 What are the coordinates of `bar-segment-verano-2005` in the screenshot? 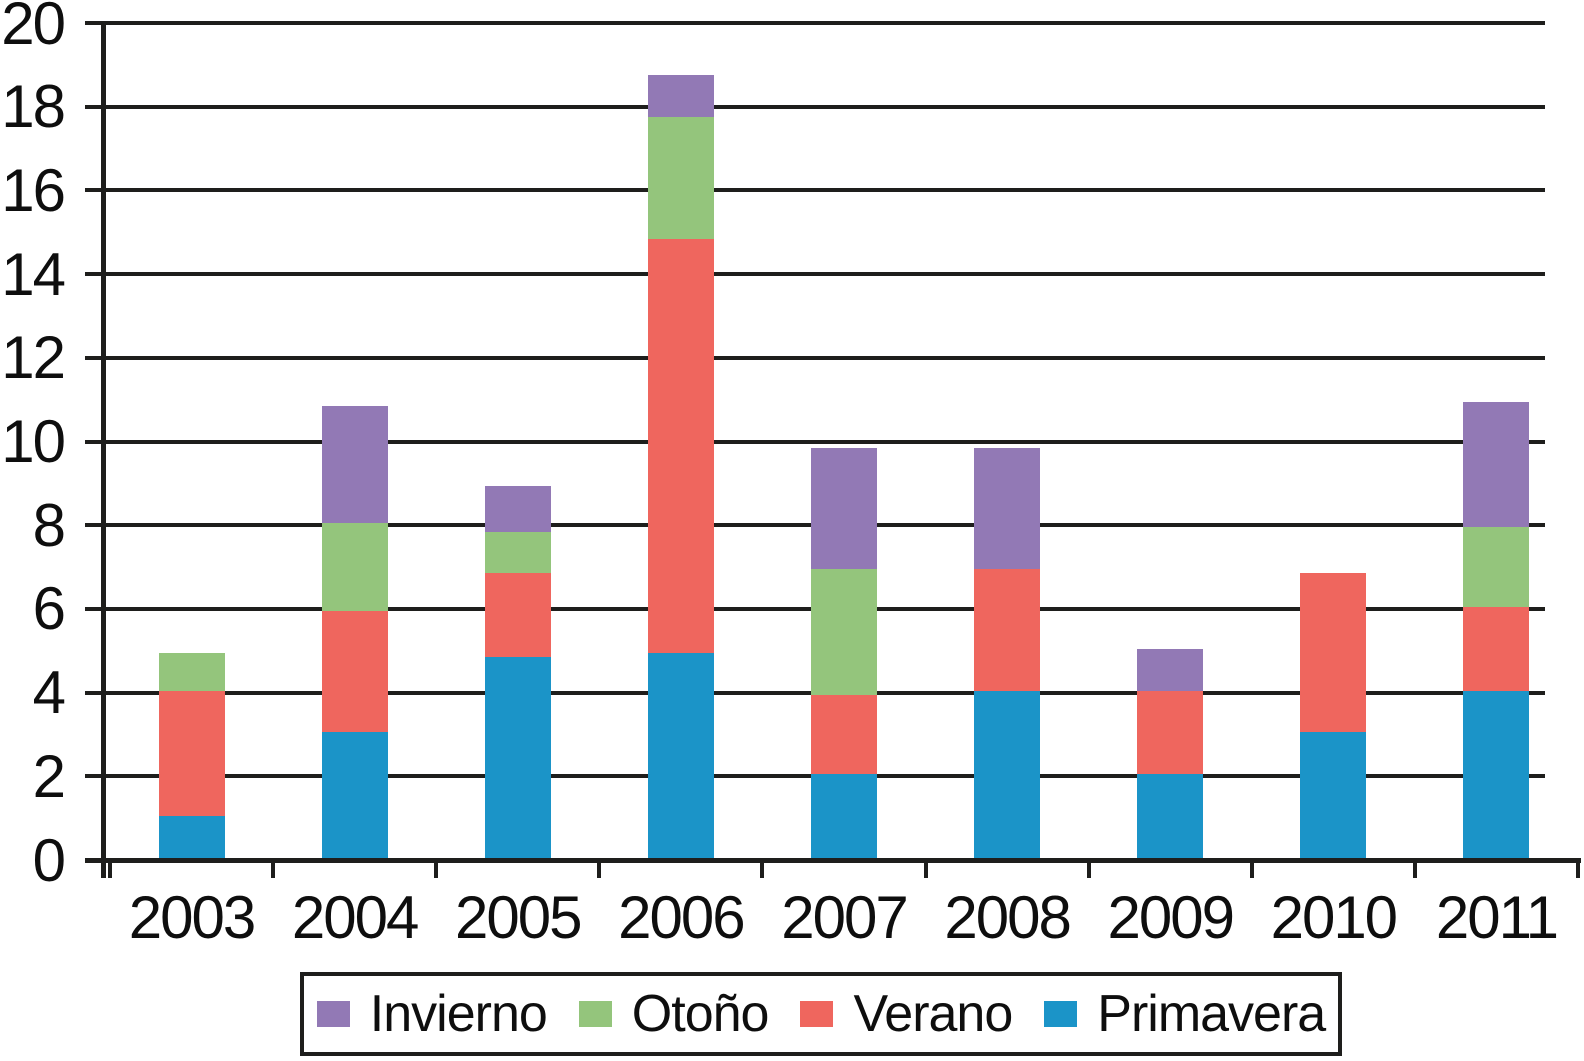 It's located at (517, 615).